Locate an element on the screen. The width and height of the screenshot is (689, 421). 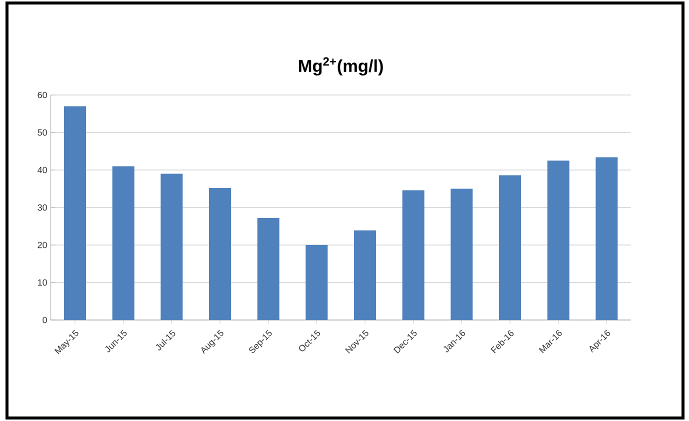
y-tick-label: 10 is located at coordinates (42, 282).